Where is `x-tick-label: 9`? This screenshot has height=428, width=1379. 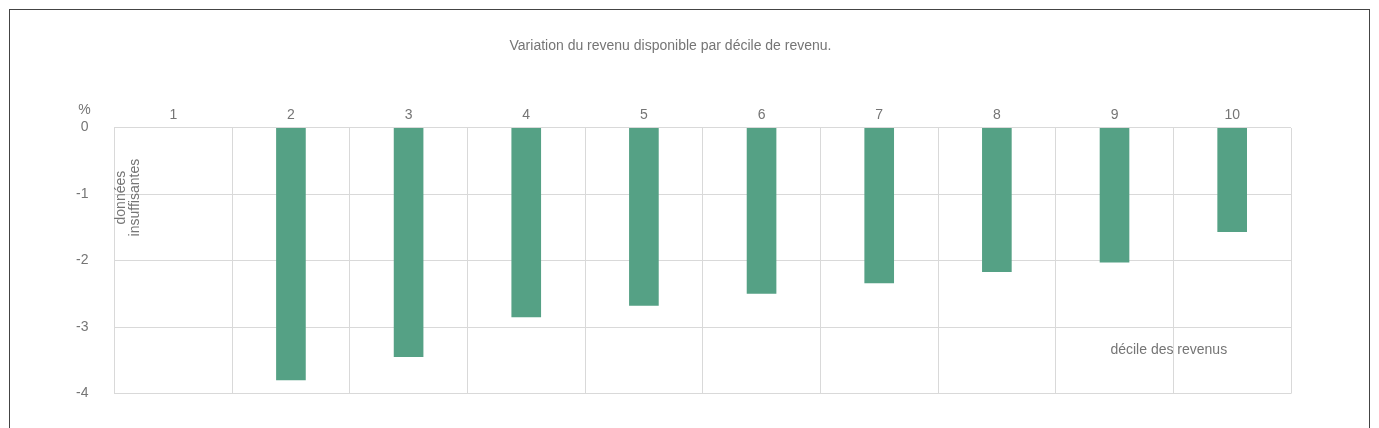
x-tick-label: 9 is located at coordinates (1114, 114).